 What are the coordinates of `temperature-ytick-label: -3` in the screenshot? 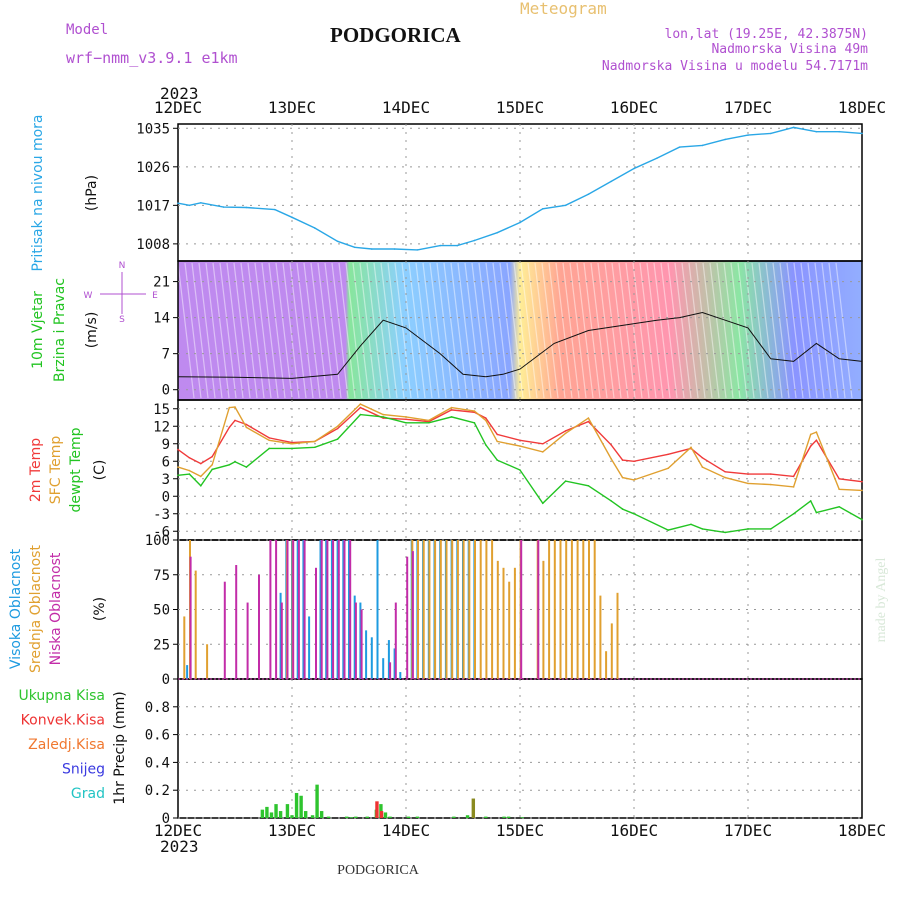 It's located at (161, 515).